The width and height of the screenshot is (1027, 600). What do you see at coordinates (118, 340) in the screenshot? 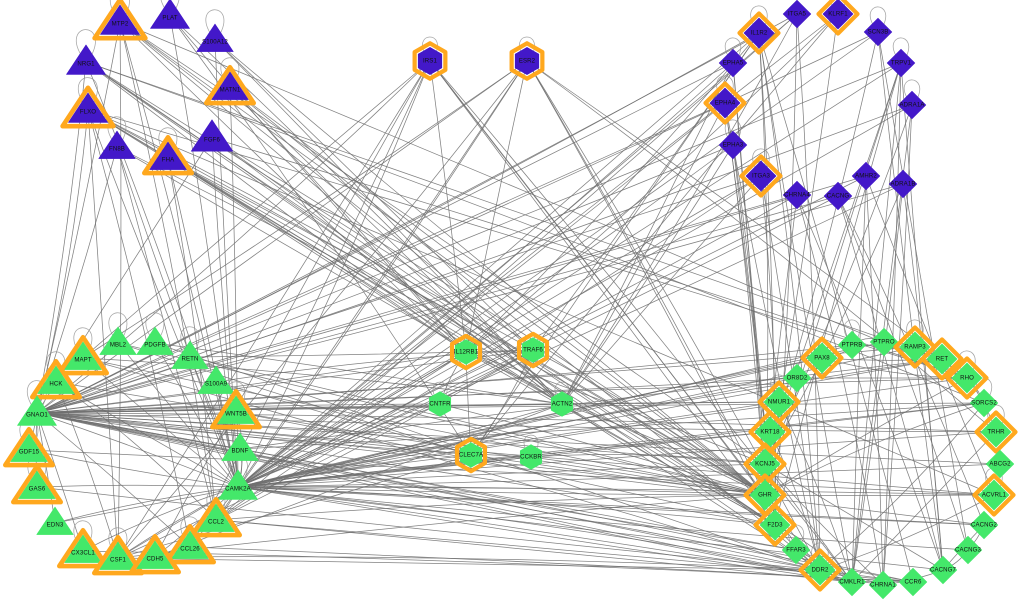
I see `graph-node-mbl2` at bounding box center [118, 340].